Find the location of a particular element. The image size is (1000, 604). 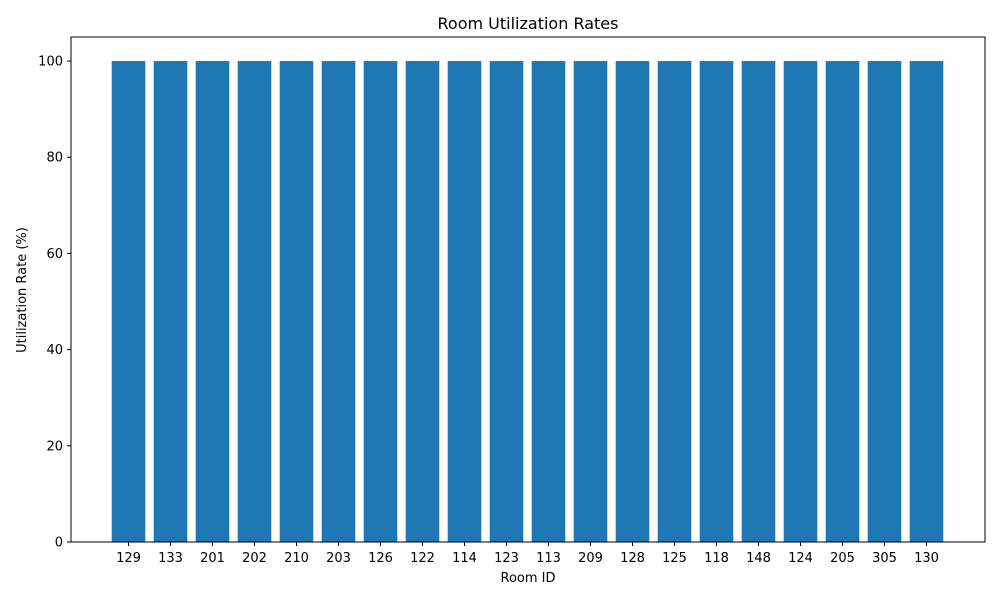

x-tick-label: 126 is located at coordinates (380, 558).